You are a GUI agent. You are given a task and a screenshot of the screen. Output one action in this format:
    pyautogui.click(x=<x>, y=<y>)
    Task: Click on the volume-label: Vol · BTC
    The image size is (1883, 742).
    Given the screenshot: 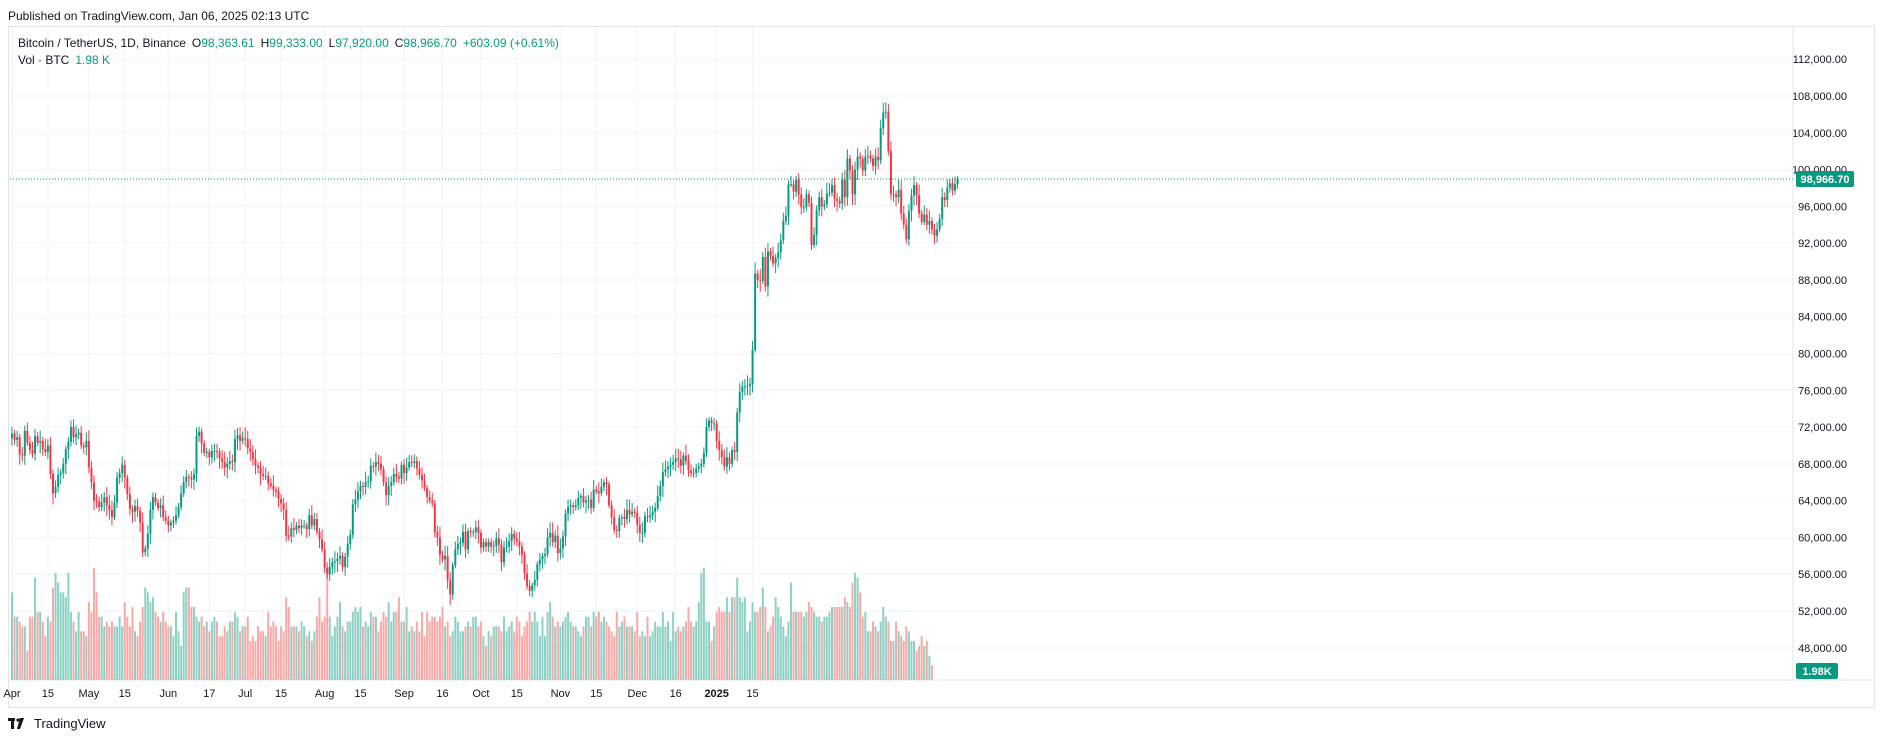 What is the action you would take?
    pyautogui.click(x=44, y=60)
    